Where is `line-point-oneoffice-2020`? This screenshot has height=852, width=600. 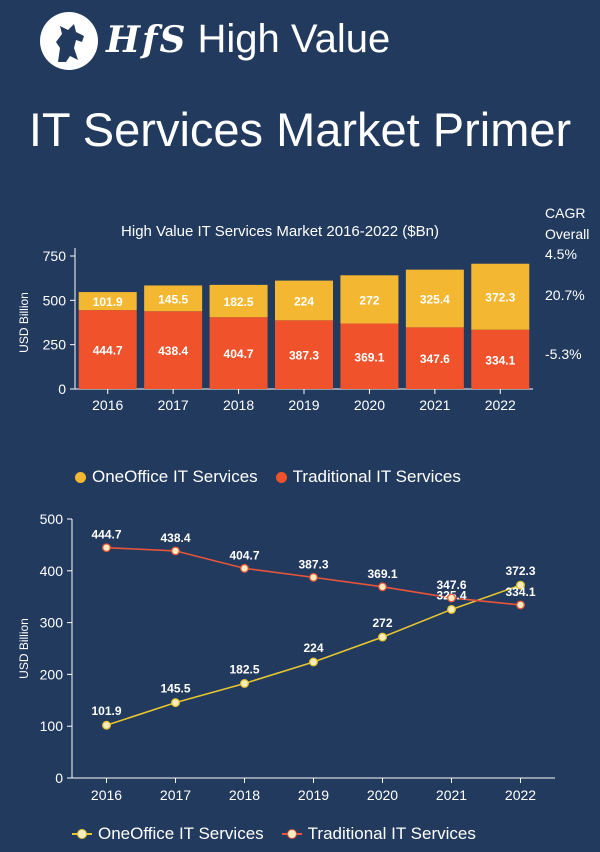
line-point-oneoffice-2020 is located at coordinates (382, 637).